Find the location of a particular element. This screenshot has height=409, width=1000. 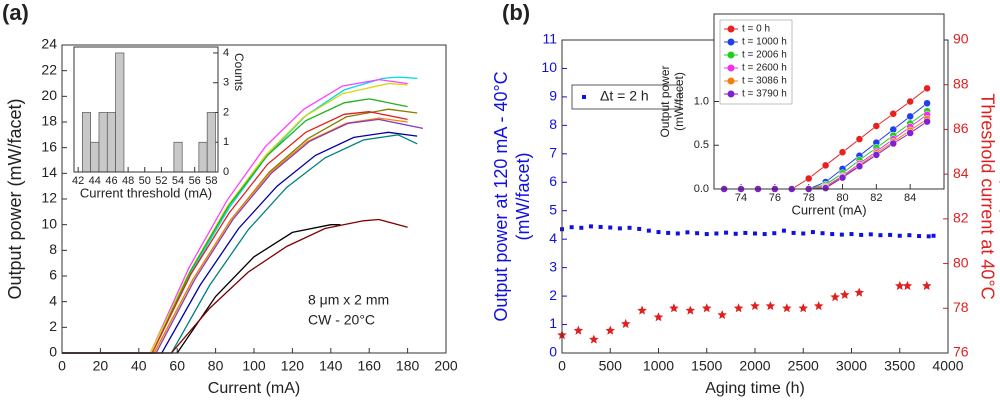

x-tick-label: 46 is located at coordinates (111, 181).